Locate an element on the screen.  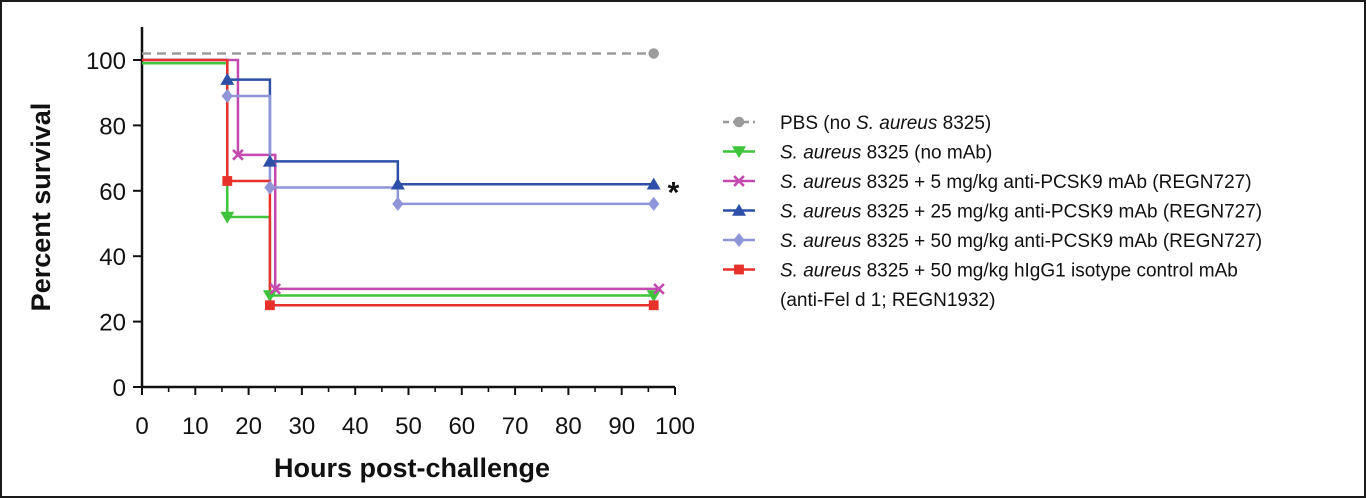
x-tick-label: 10 is located at coordinates (195, 426).